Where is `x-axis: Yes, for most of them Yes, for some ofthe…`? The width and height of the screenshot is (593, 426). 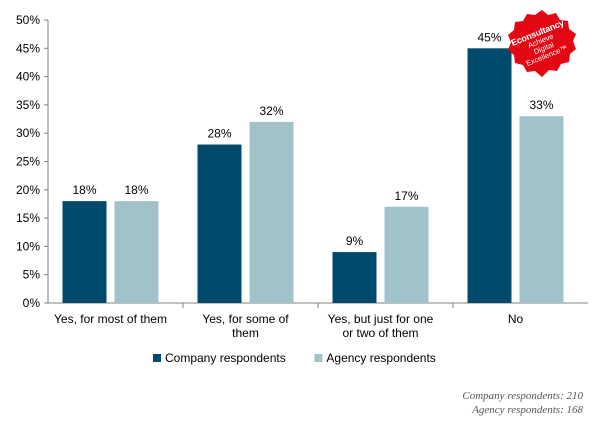 x-axis: Yes, for most of them Yes, for some ofthe… is located at coordinates (288, 326).